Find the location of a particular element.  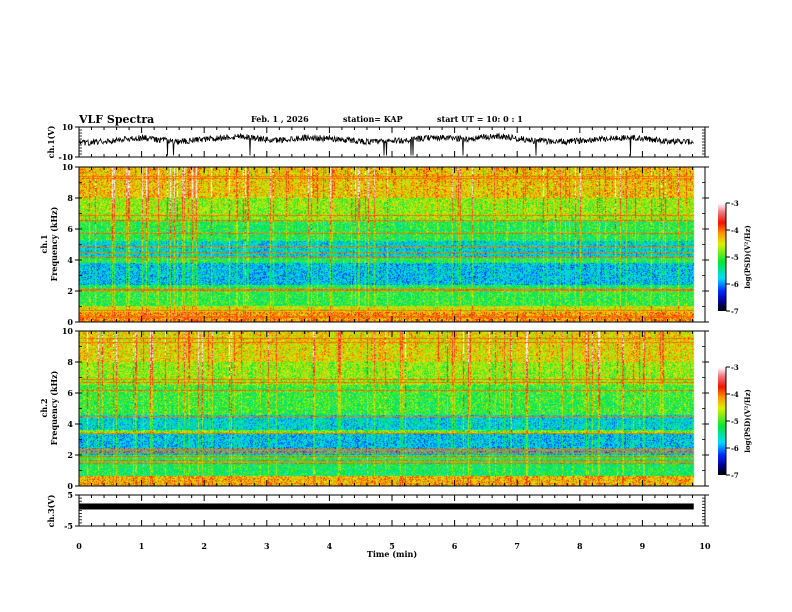

ch3-ytick-label: 5 is located at coordinates (70, 495).